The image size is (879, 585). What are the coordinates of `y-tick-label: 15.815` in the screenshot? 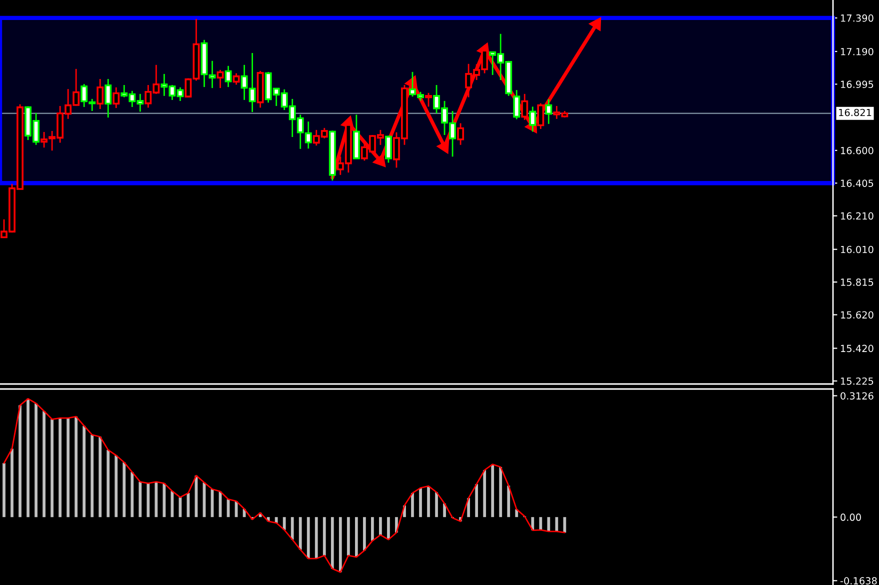 It's located at (857, 282).